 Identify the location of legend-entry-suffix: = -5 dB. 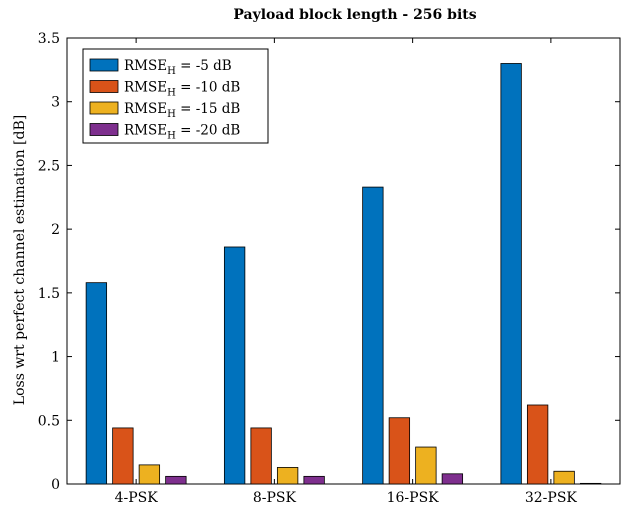
(204, 66).